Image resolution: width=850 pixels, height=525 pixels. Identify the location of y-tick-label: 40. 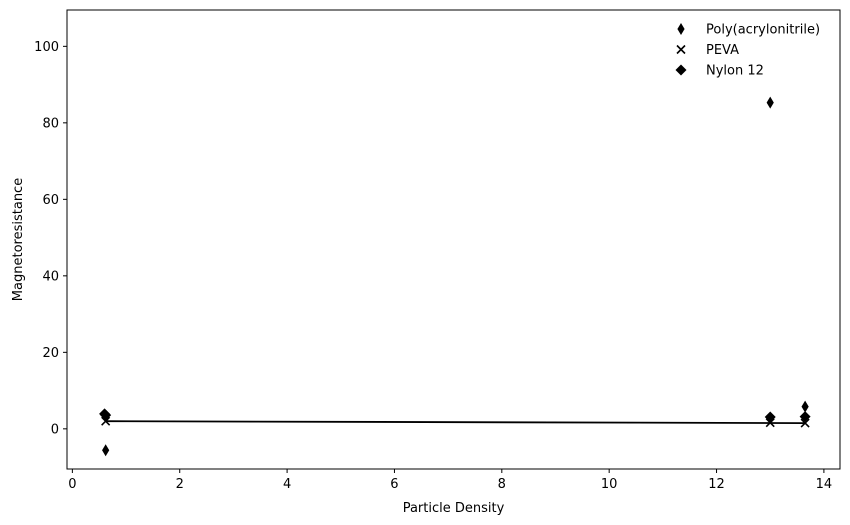
(50, 276).